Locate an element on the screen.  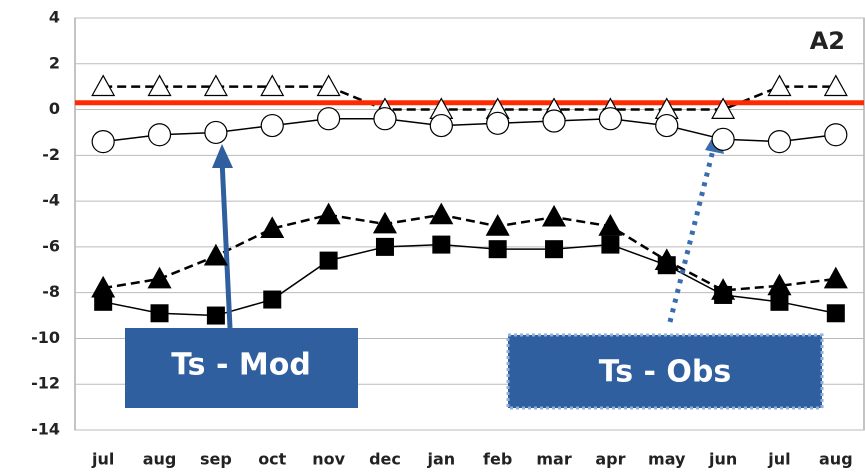
y-tick-label: 4 is located at coordinates (54, 17).